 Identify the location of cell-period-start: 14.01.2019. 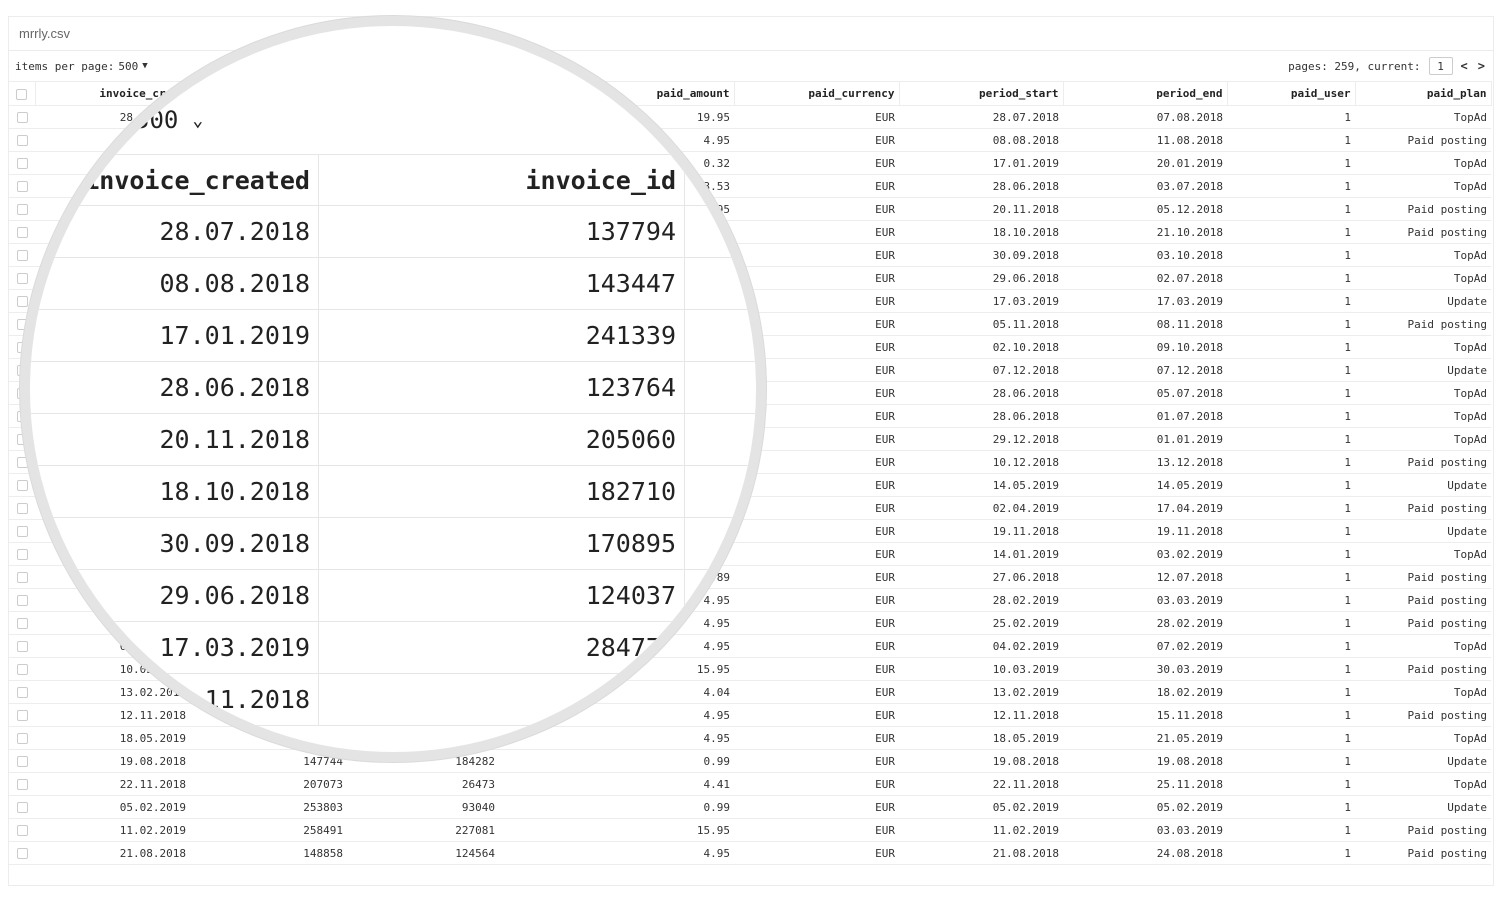
(981, 554).